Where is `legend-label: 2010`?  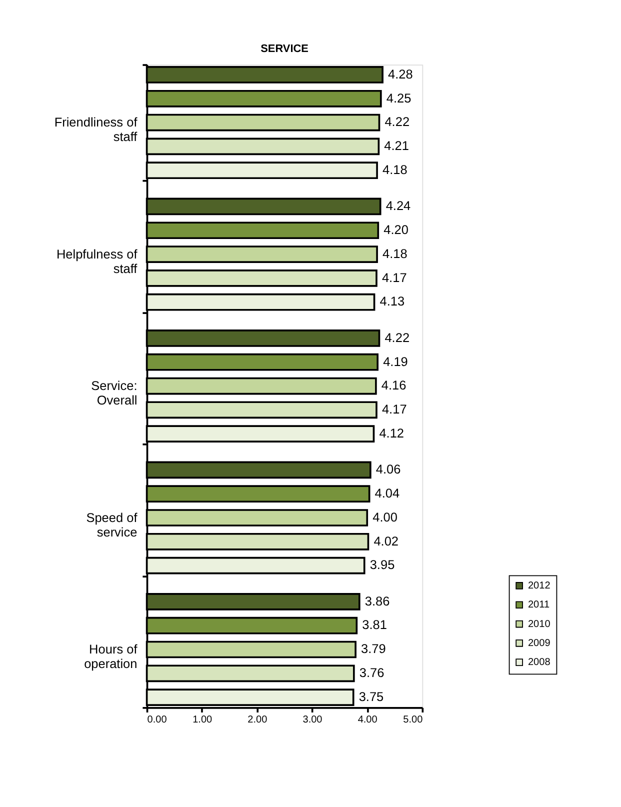 legend-label: 2010 is located at coordinates (539, 624).